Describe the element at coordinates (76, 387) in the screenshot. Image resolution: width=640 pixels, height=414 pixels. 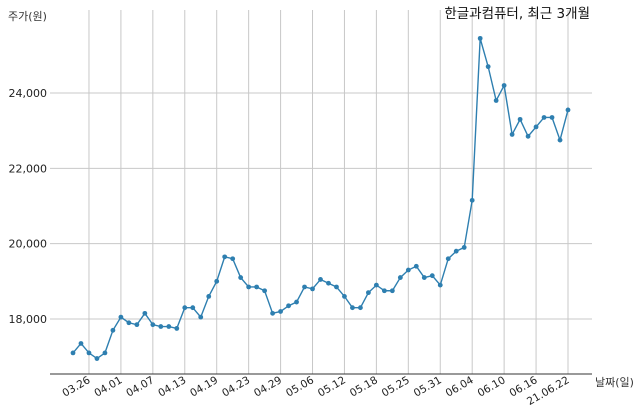
I see `x-tick-label: 03.26` at that location.